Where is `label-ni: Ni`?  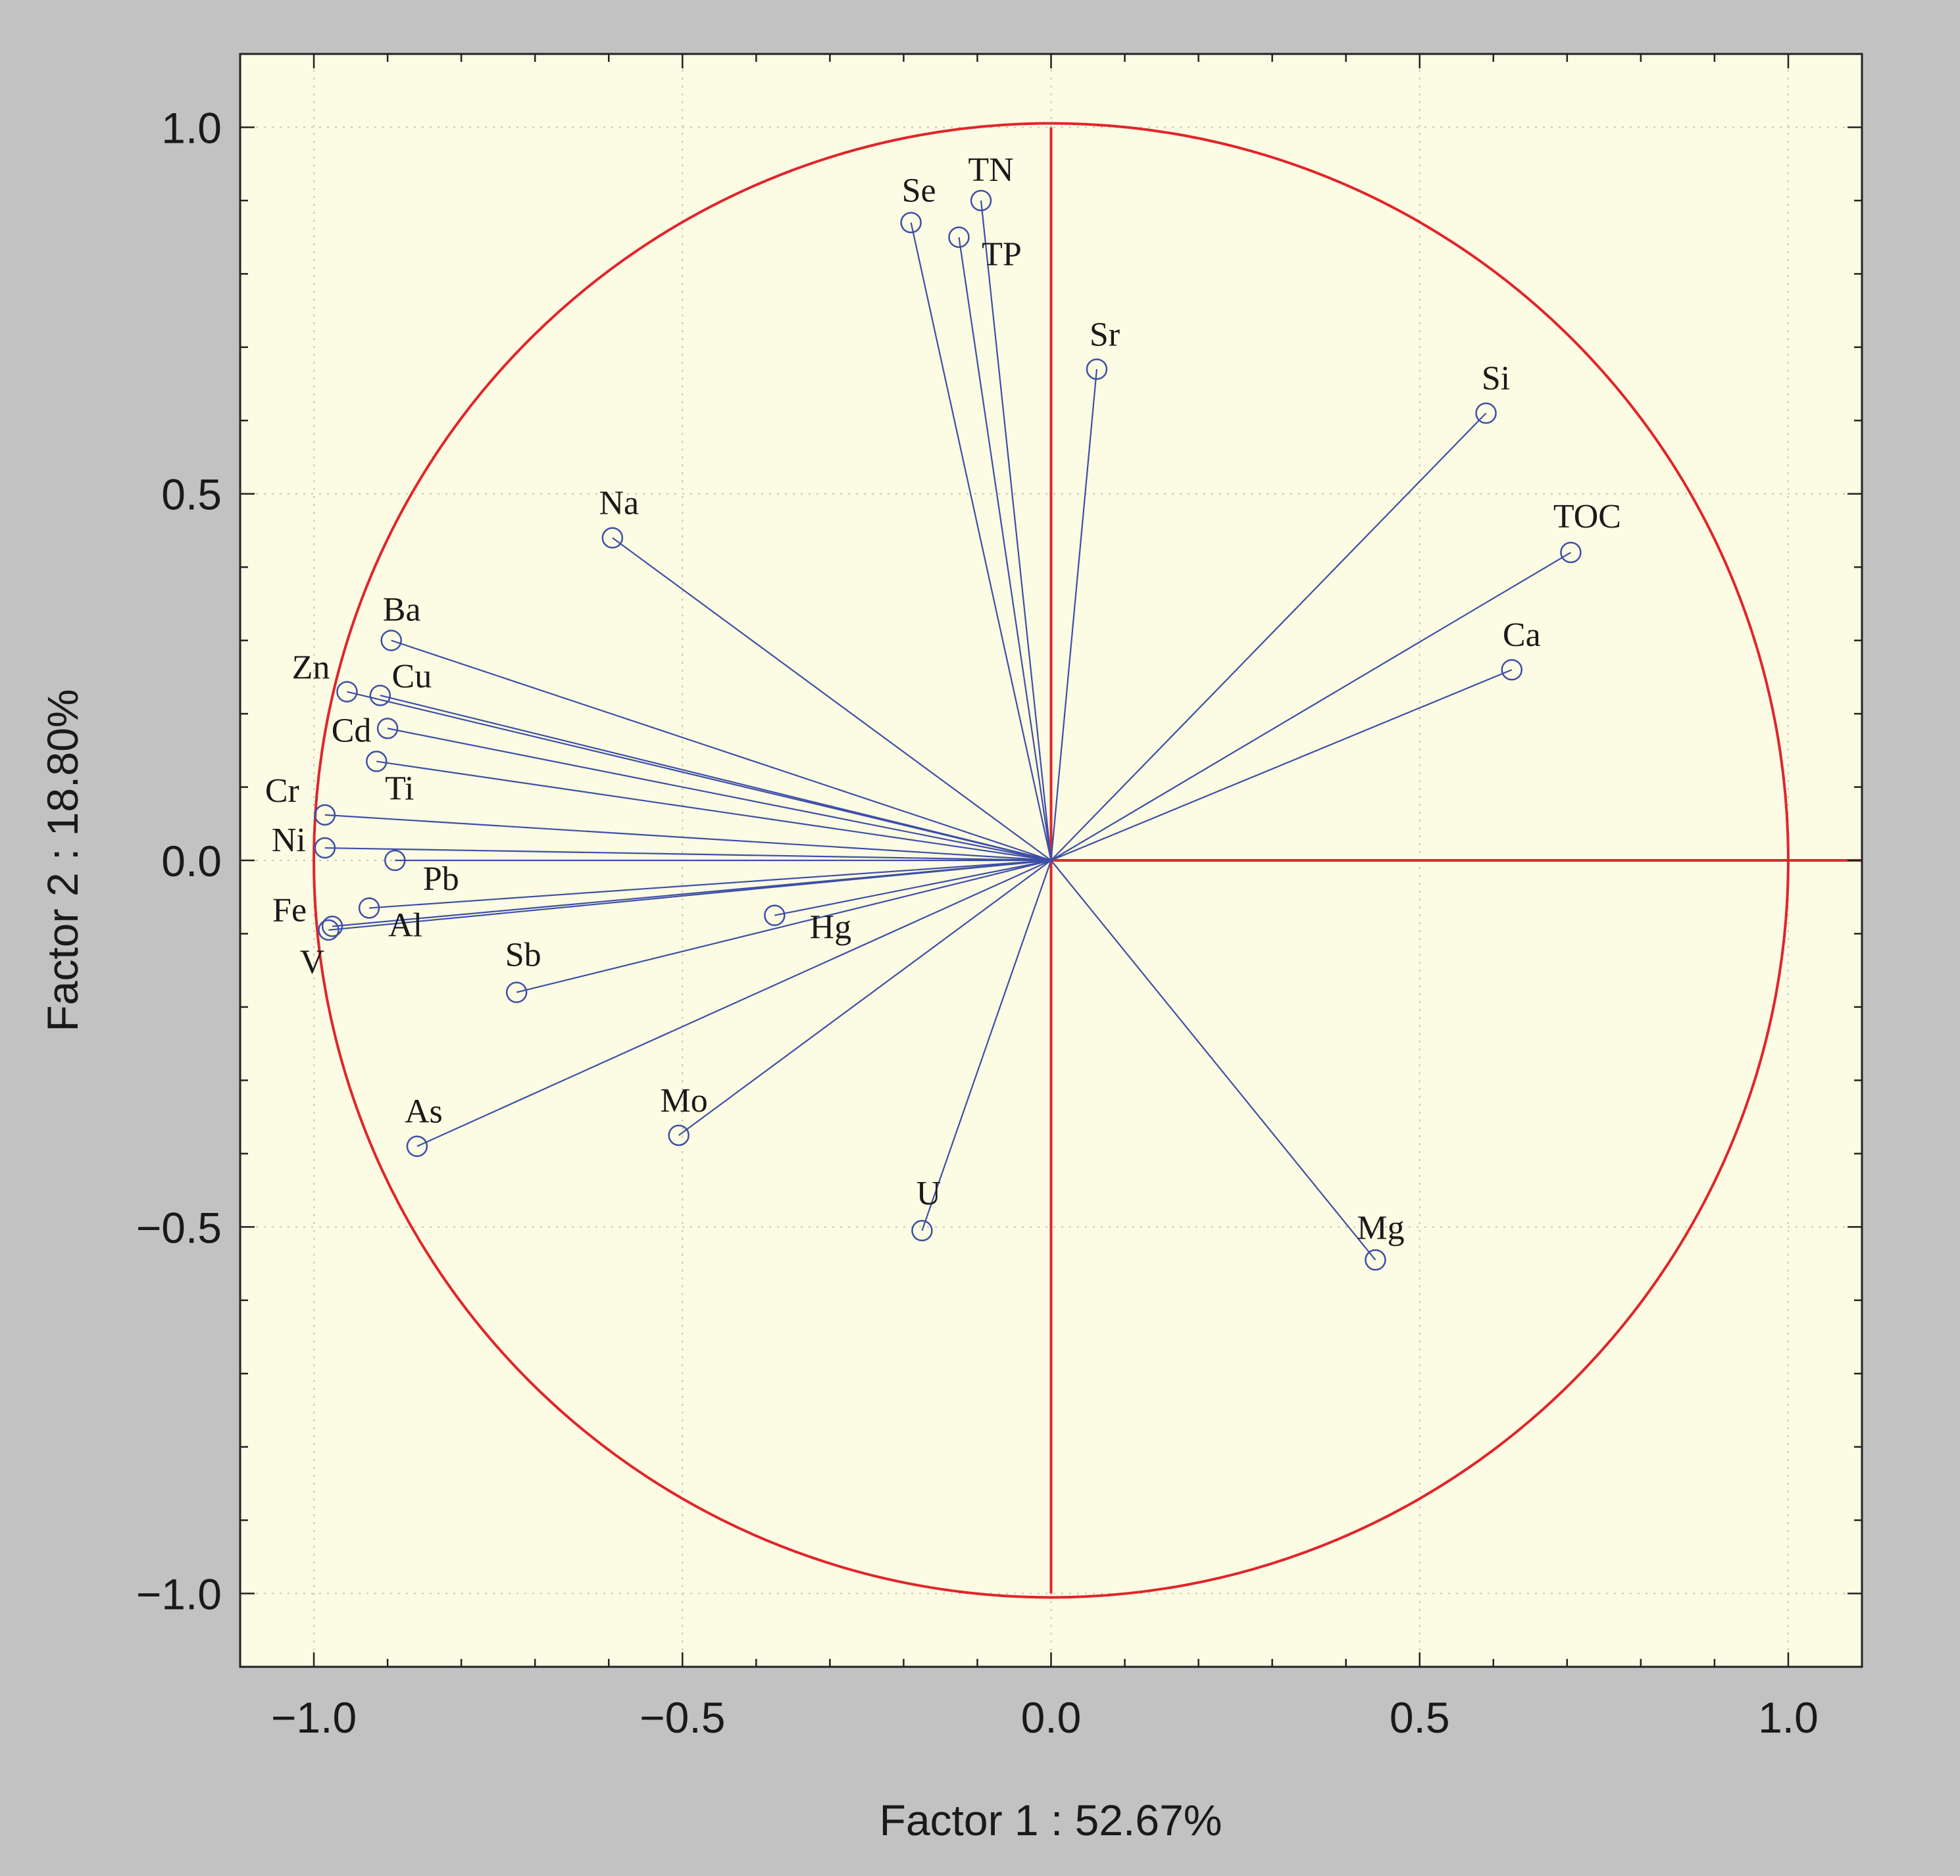
label-ni: Ni is located at coordinates (289, 840).